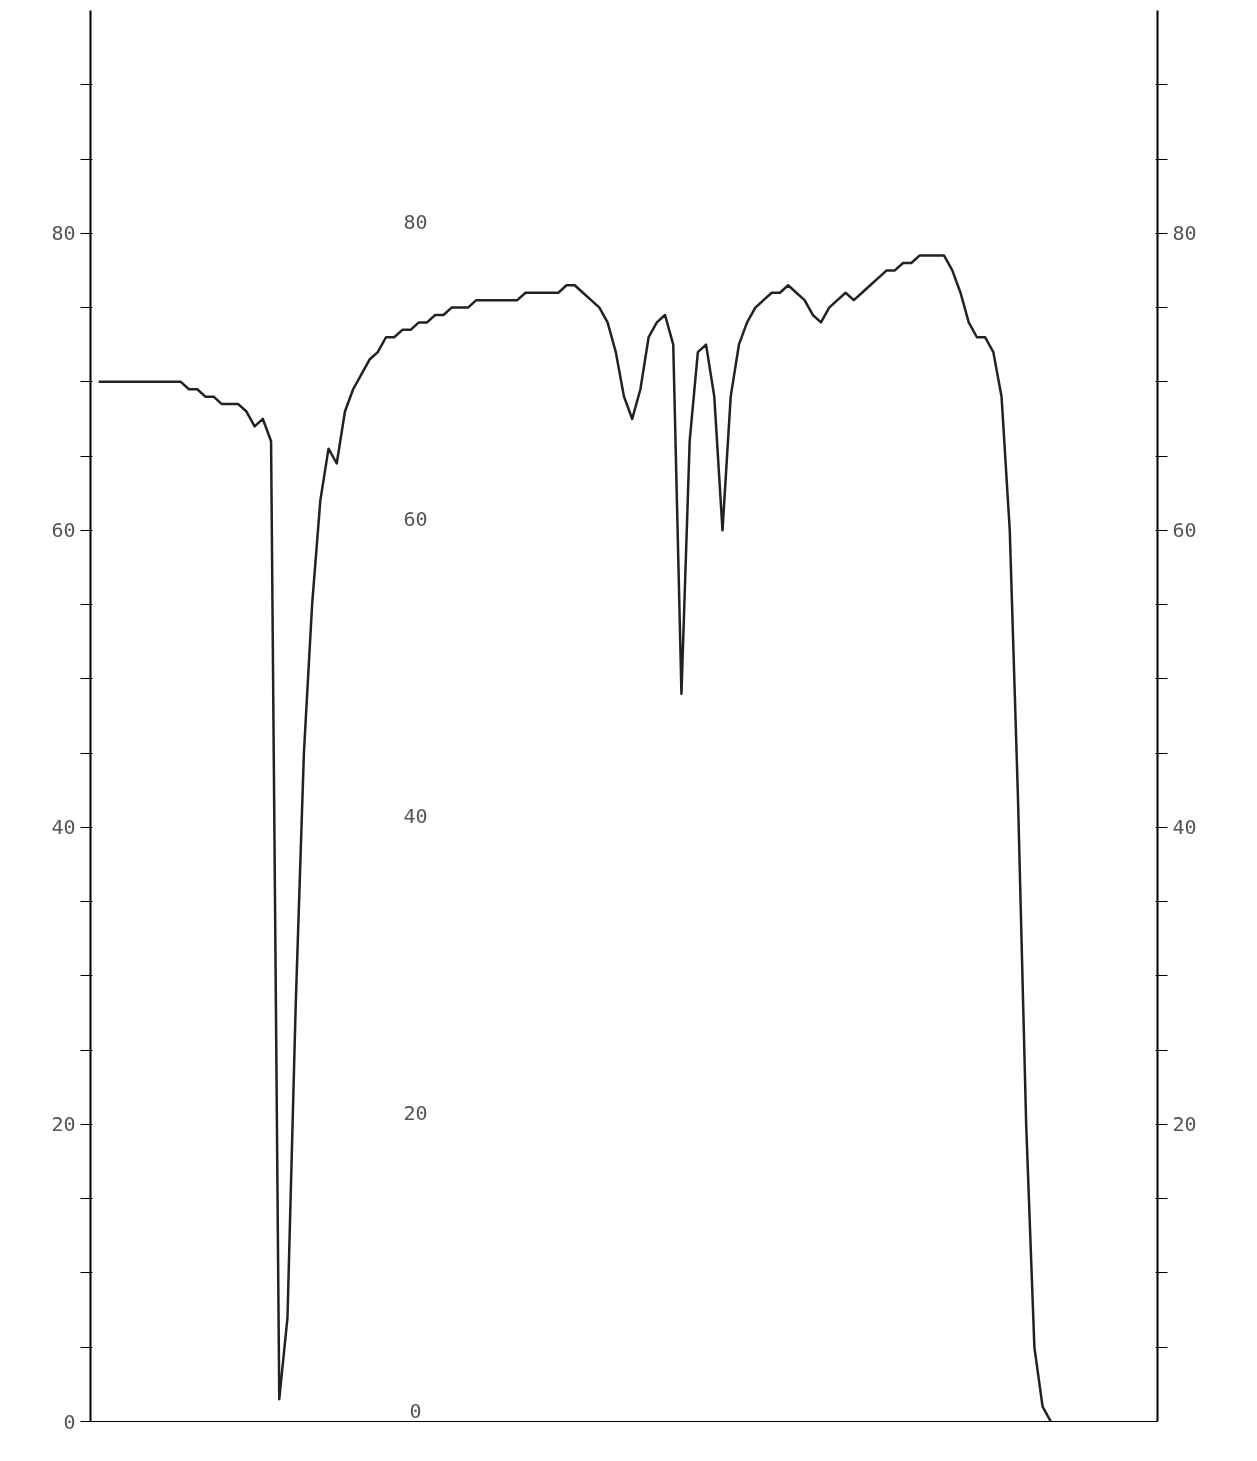 Image resolution: width=1257 pixels, height=1461 pixels. What do you see at coordinates (415, 1410) in the screenshot?
I see `annotation: 0` at bounding box center [415, 1410].